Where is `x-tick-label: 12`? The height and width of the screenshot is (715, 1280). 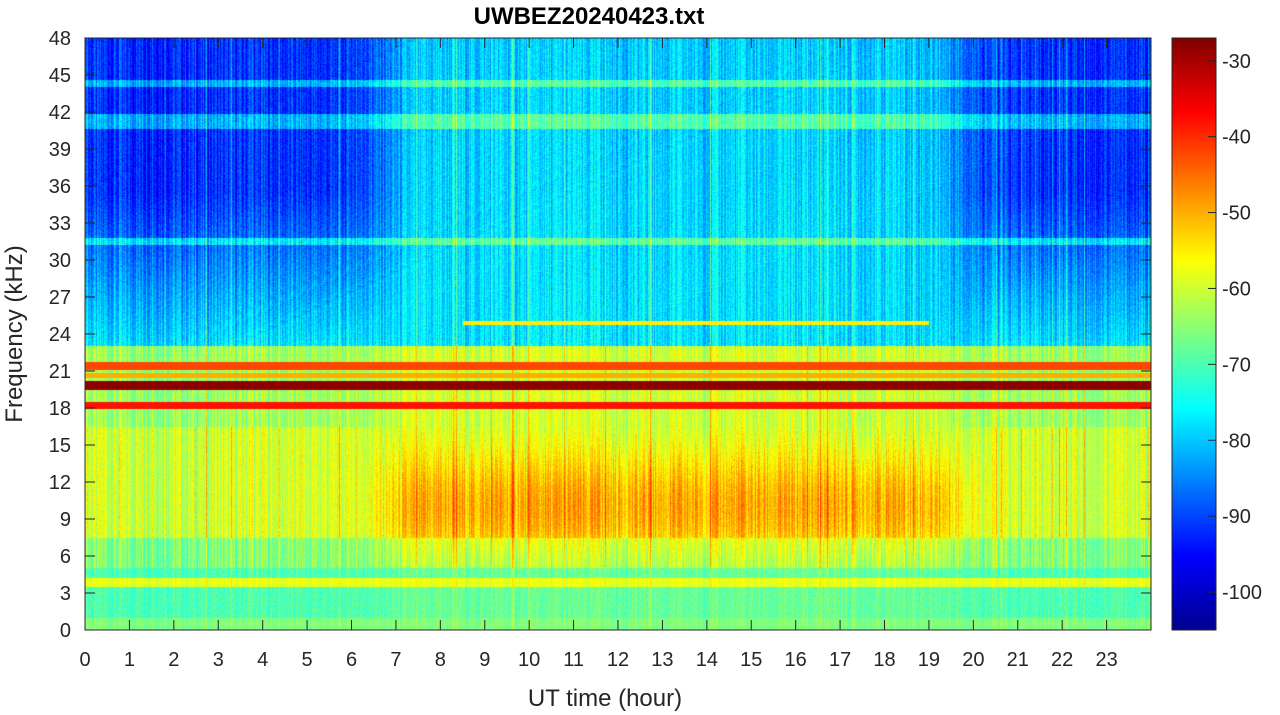 x-tick-label: 12 is located at coordinates (618, 660).